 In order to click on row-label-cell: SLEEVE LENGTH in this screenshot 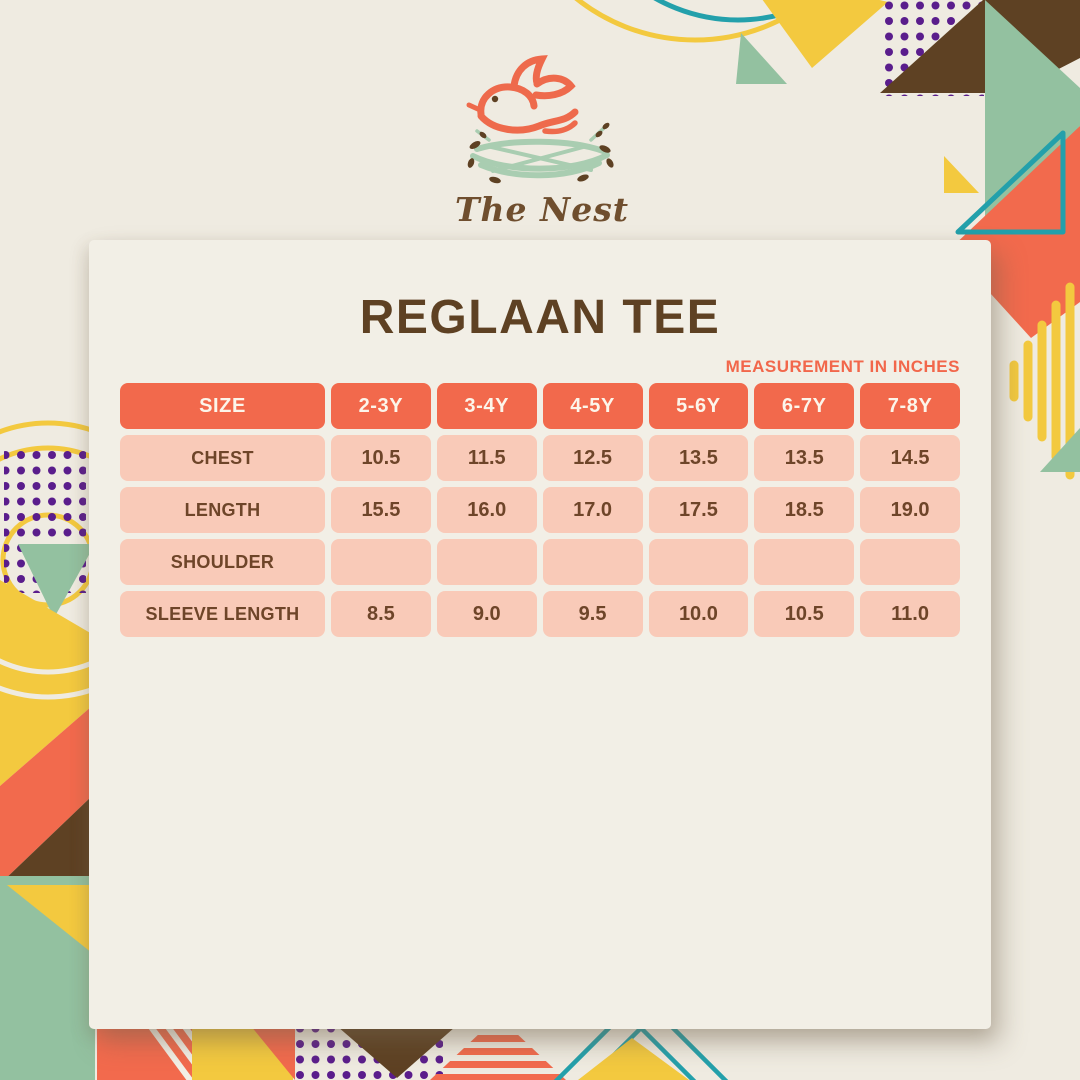, I will do `click(222, 614)`.